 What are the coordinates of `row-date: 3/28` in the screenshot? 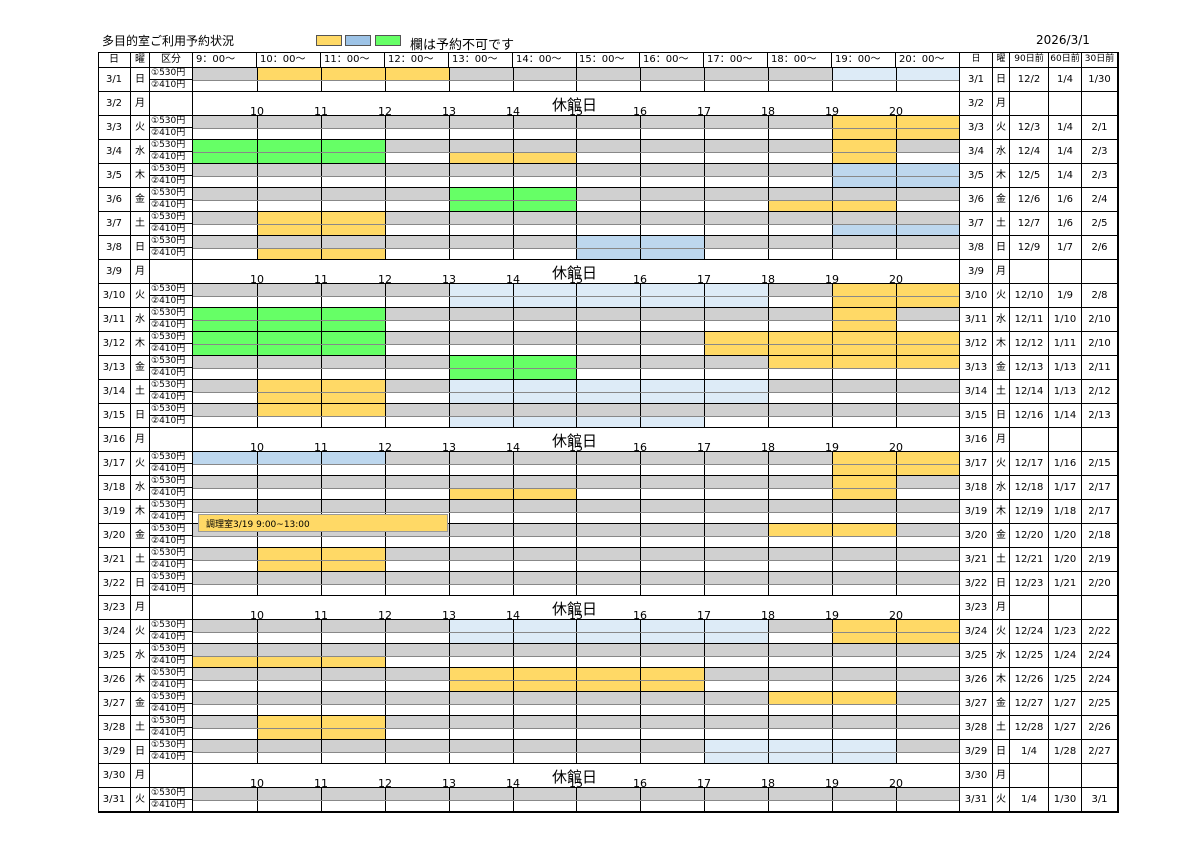 It's located at (114, 728).